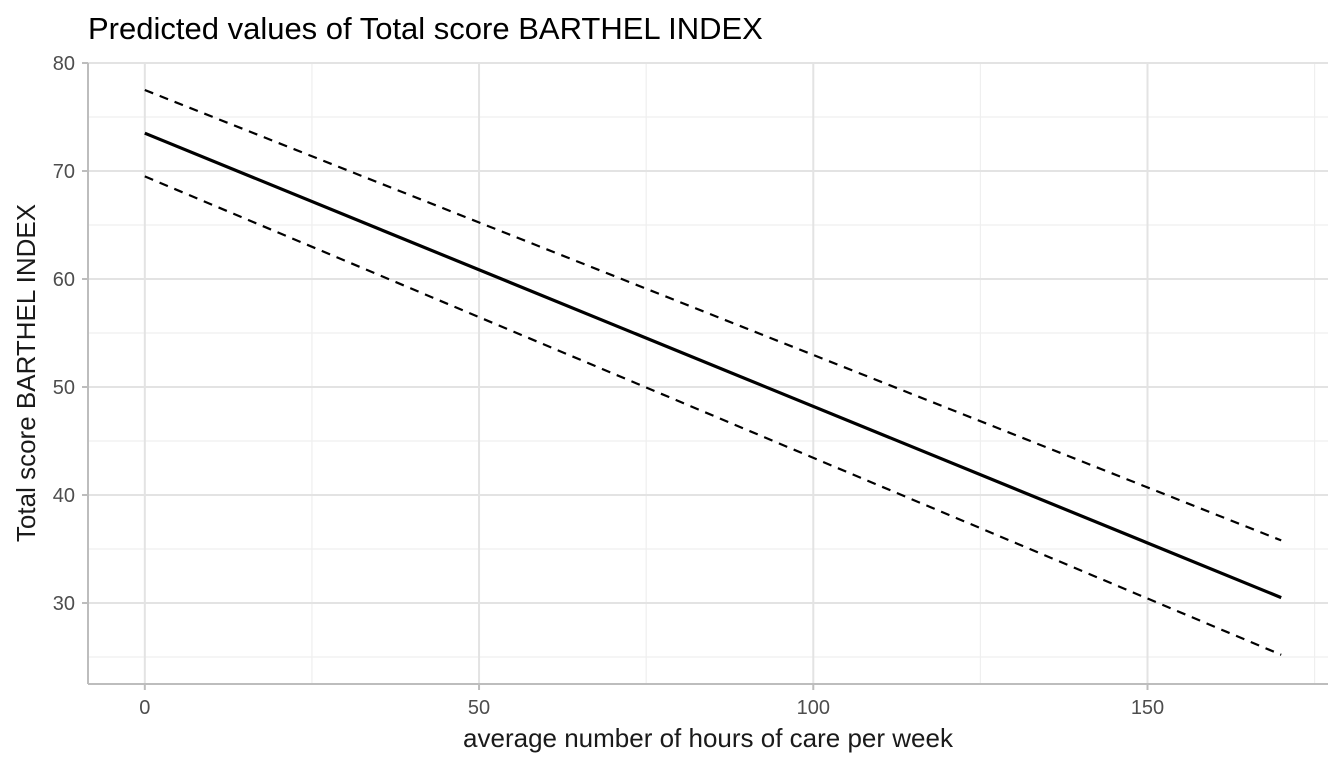 This screenshot has height=768, width=1344. What do you see at coordinates (479, 708) in the screenshot?
I see `x-tick-label: 50` at bounding box center [479, 708].